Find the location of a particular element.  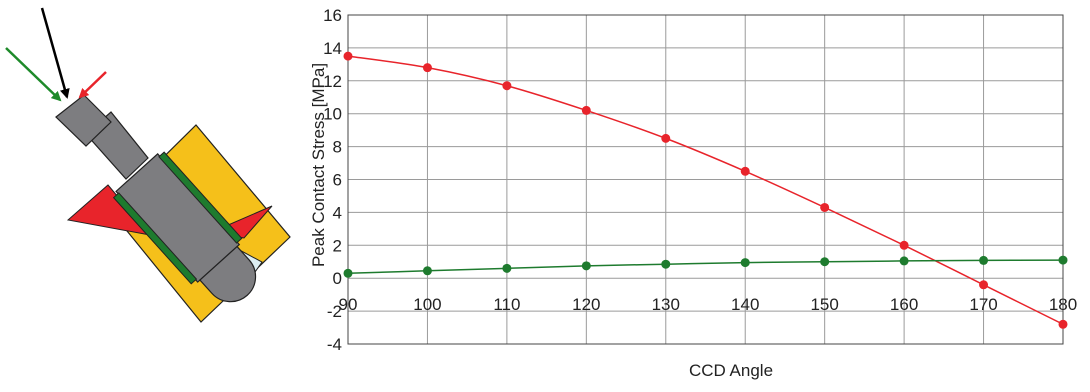

stem-body is located at coordinates (184, 227).